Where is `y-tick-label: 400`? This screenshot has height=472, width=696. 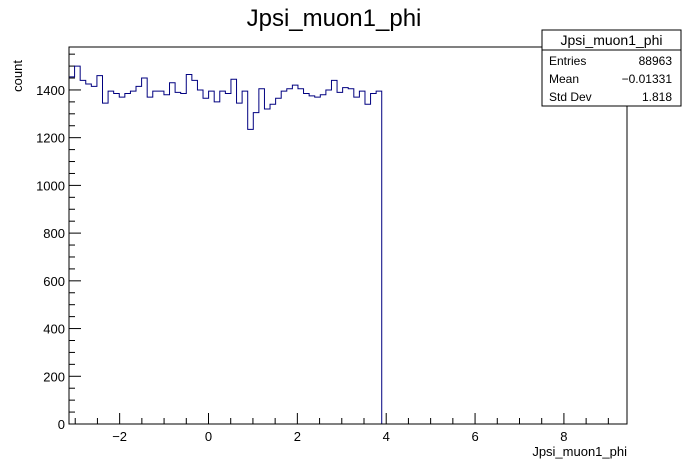 y-tick-label: 400 is located at coordinates (54, 329).